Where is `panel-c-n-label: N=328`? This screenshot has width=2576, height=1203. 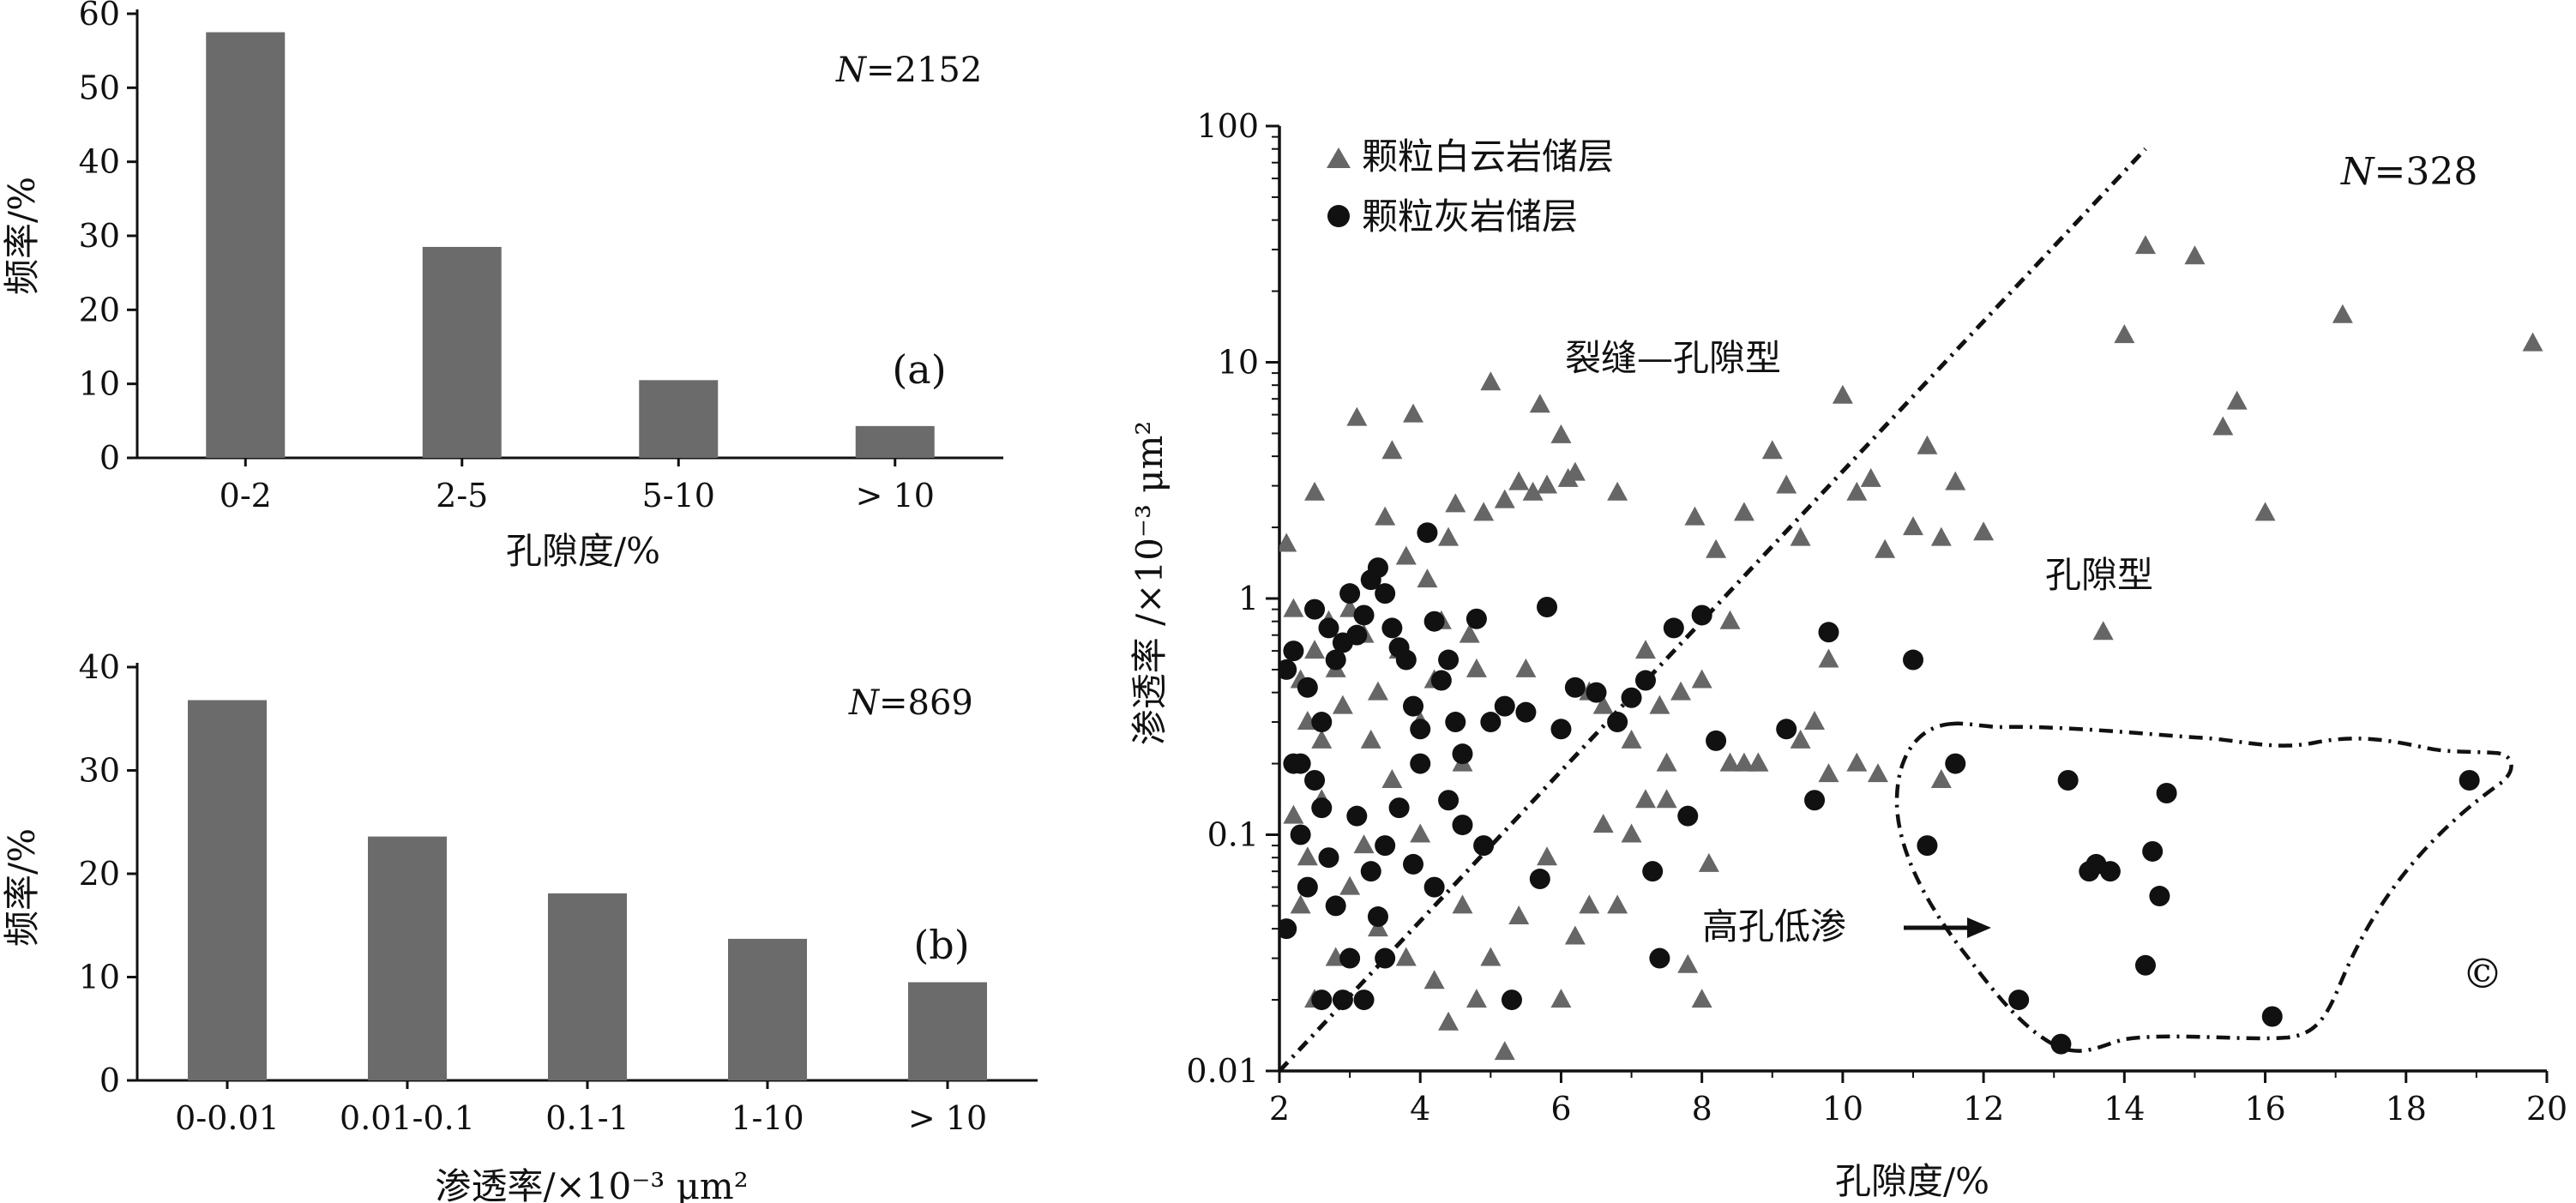
panel-c-n-label: N=328 is located at coordinates (2408, 172).